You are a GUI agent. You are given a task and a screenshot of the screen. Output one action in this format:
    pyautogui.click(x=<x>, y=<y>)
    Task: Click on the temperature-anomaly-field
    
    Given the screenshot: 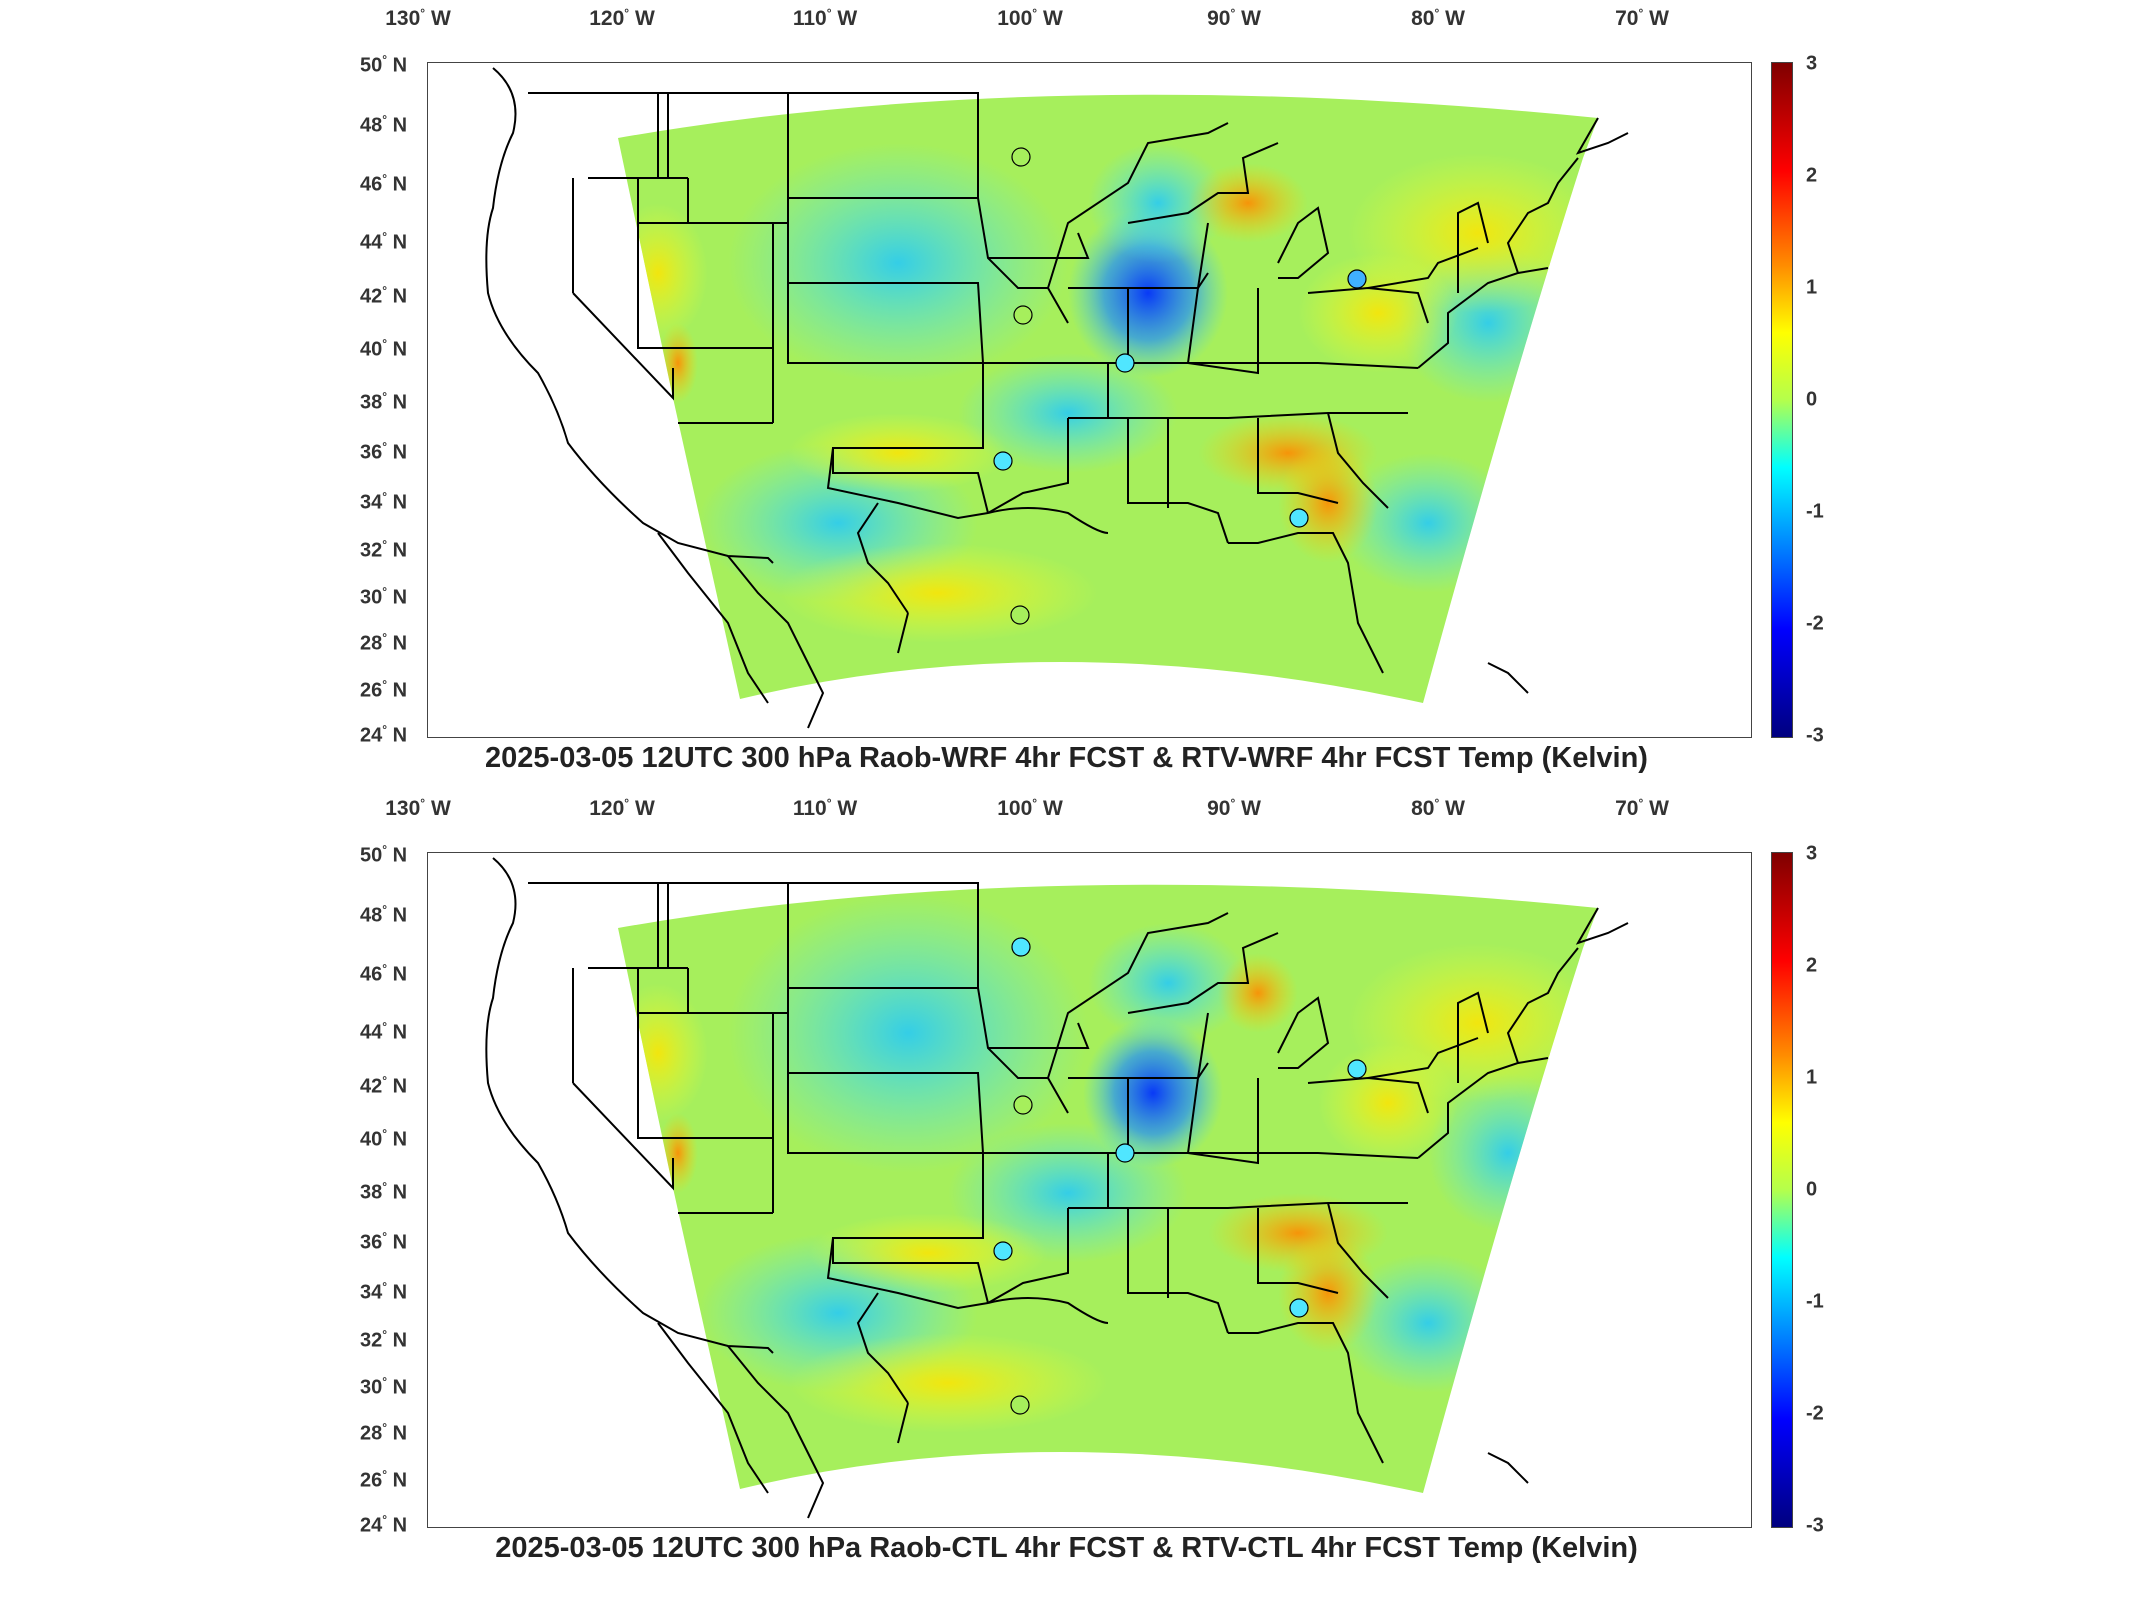 What is the action you would take?
    pyautogui.click(x=1108, y=393)
    